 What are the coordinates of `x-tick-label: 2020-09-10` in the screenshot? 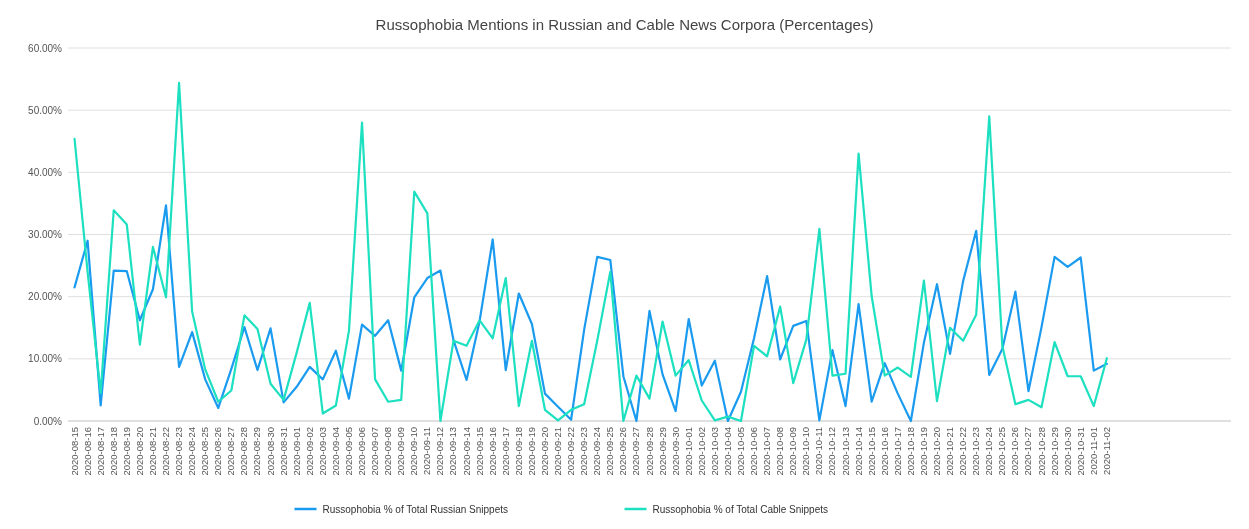 It's located at (414, 451).